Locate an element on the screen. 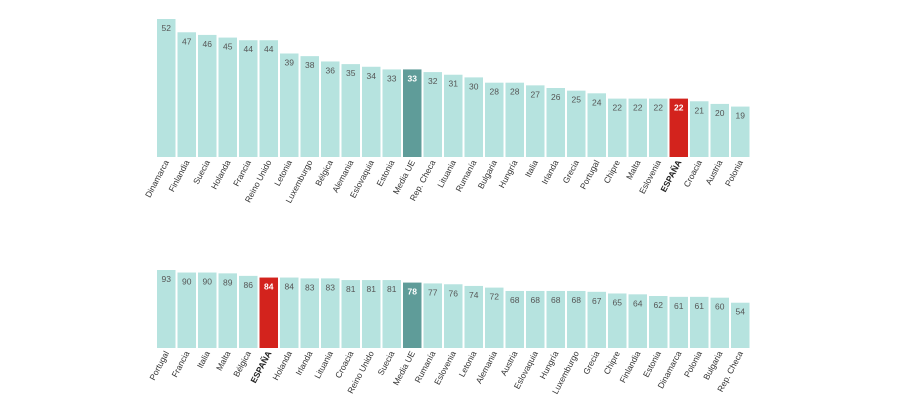  value-label-austria: 68 is located at coordinates (515, 300).